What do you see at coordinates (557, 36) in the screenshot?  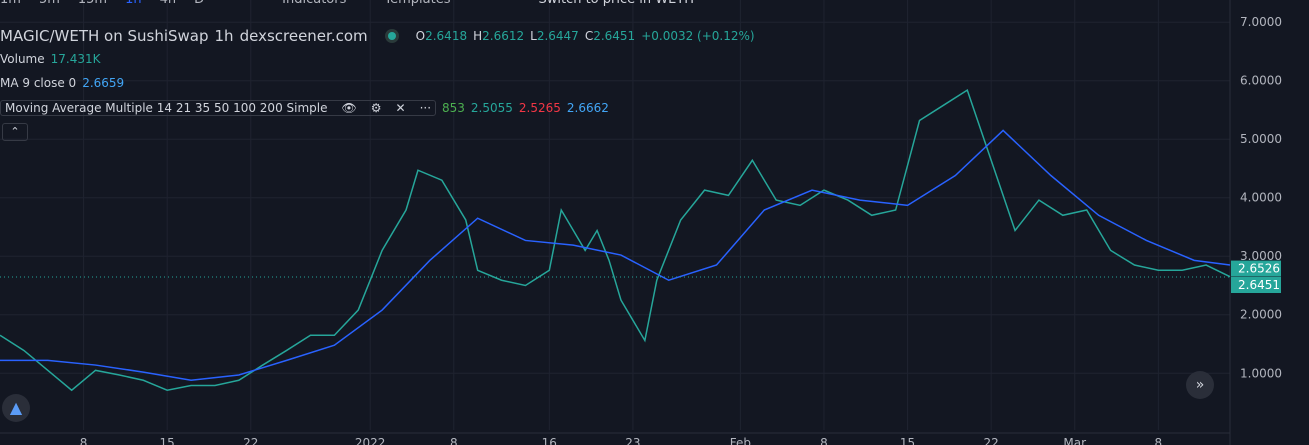 I see `l-value: 2.6447` at bounding box center [557, 36].